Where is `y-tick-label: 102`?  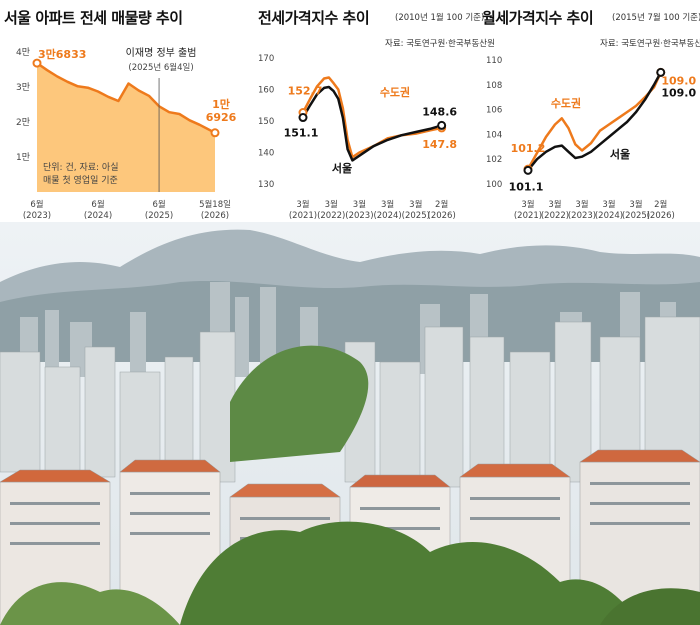 y-tick-label: 102 is located at coordinates (494, 160).